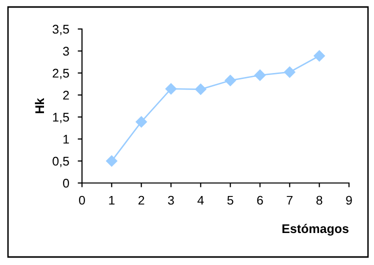 The image size is (374, 265). I want to click on x-tick-label: 8, so click(319, 200).